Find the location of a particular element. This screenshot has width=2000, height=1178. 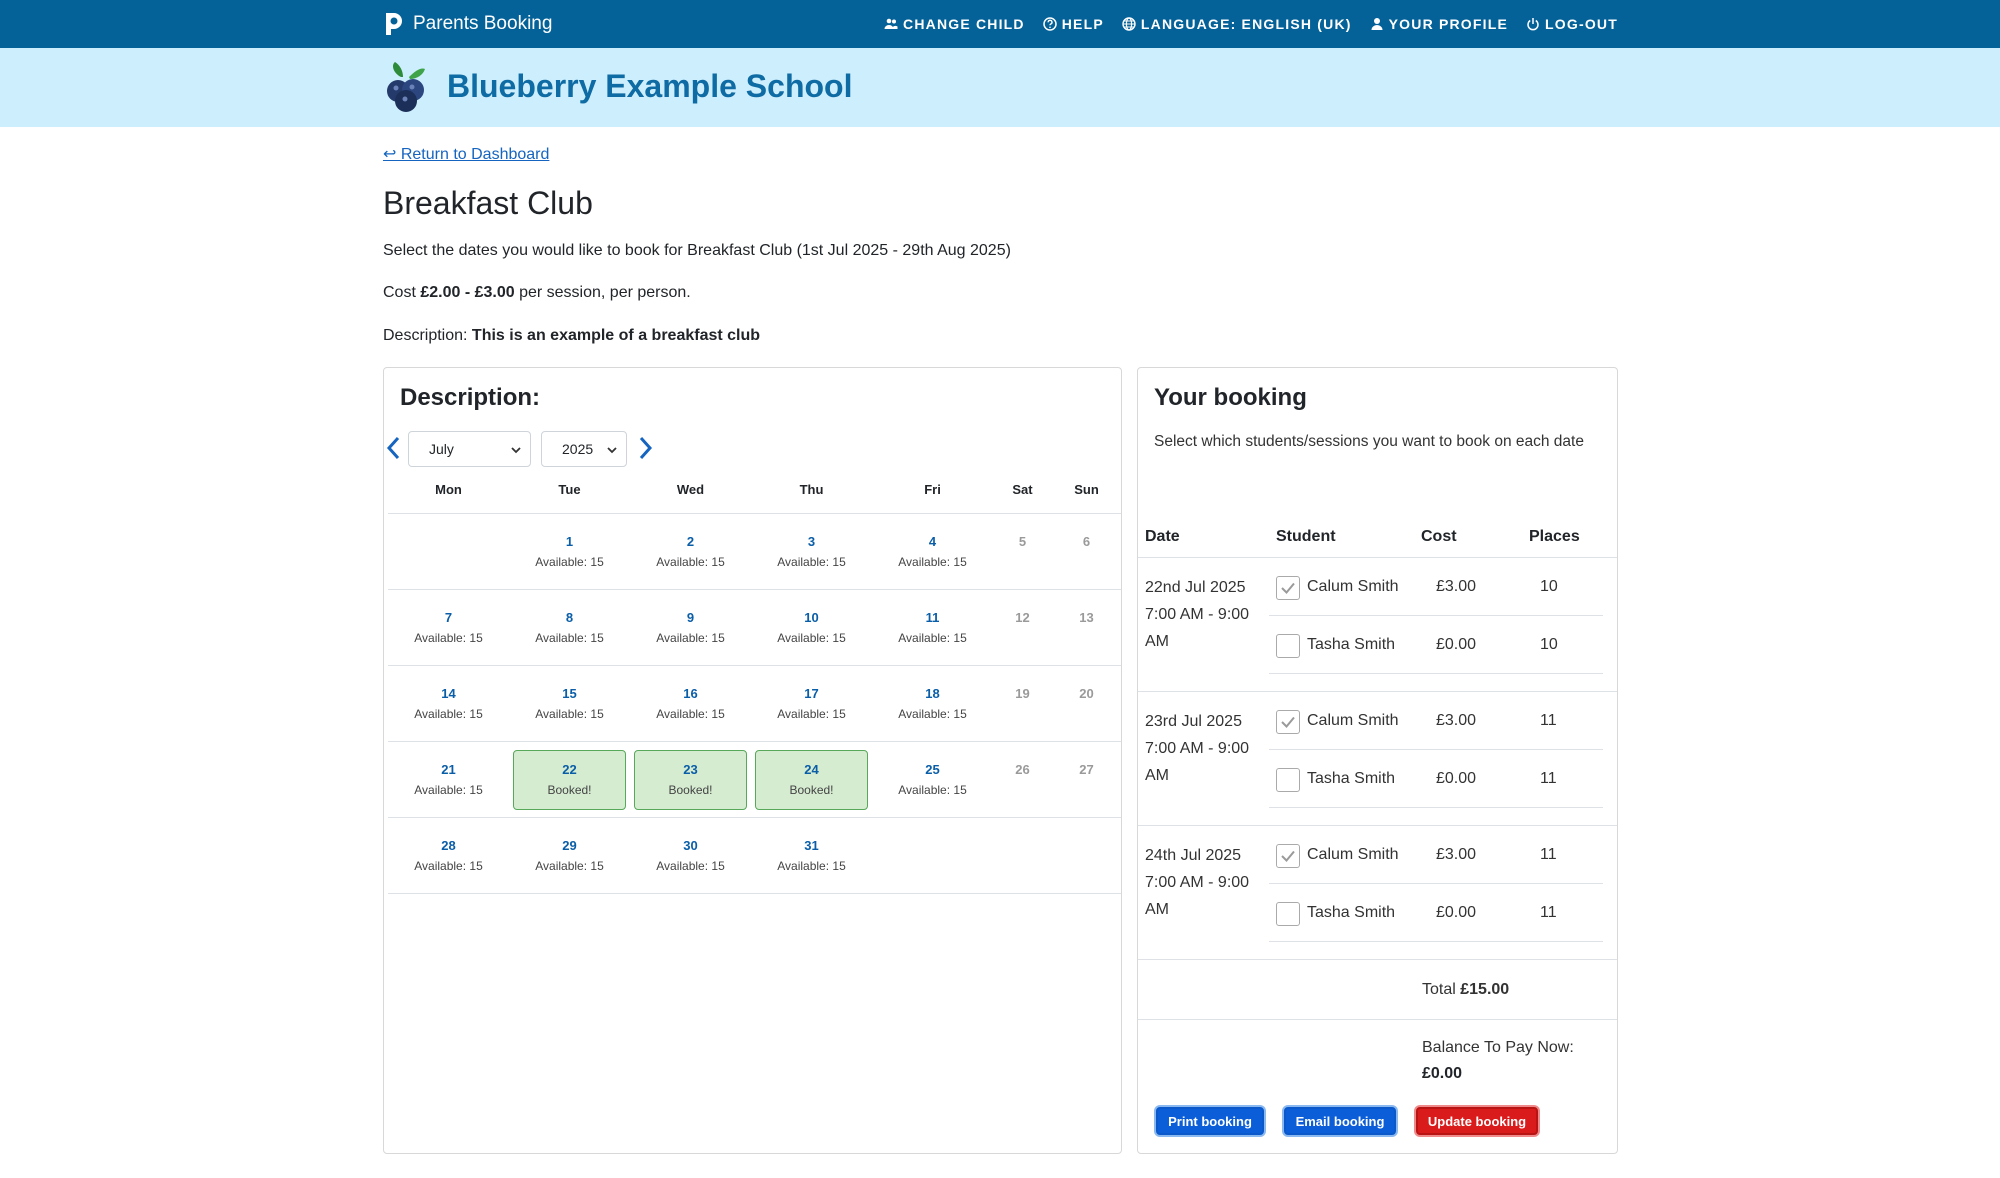

calendar-day: 28 Available: 15 is located at coordinates (448, 856).